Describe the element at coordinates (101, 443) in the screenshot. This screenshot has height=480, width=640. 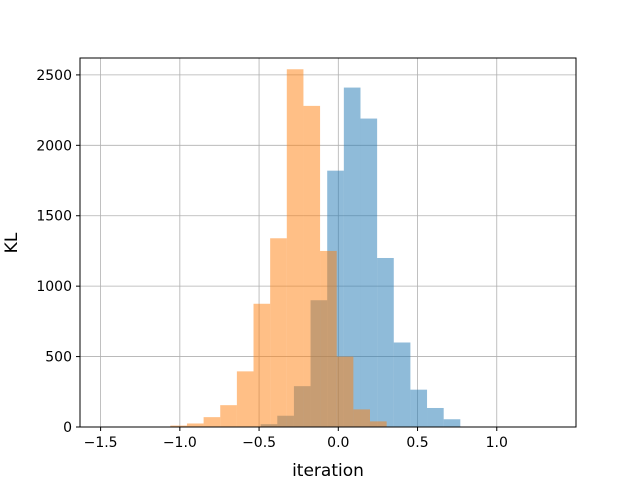
I see `x-tick-label: −1.5` at that location.